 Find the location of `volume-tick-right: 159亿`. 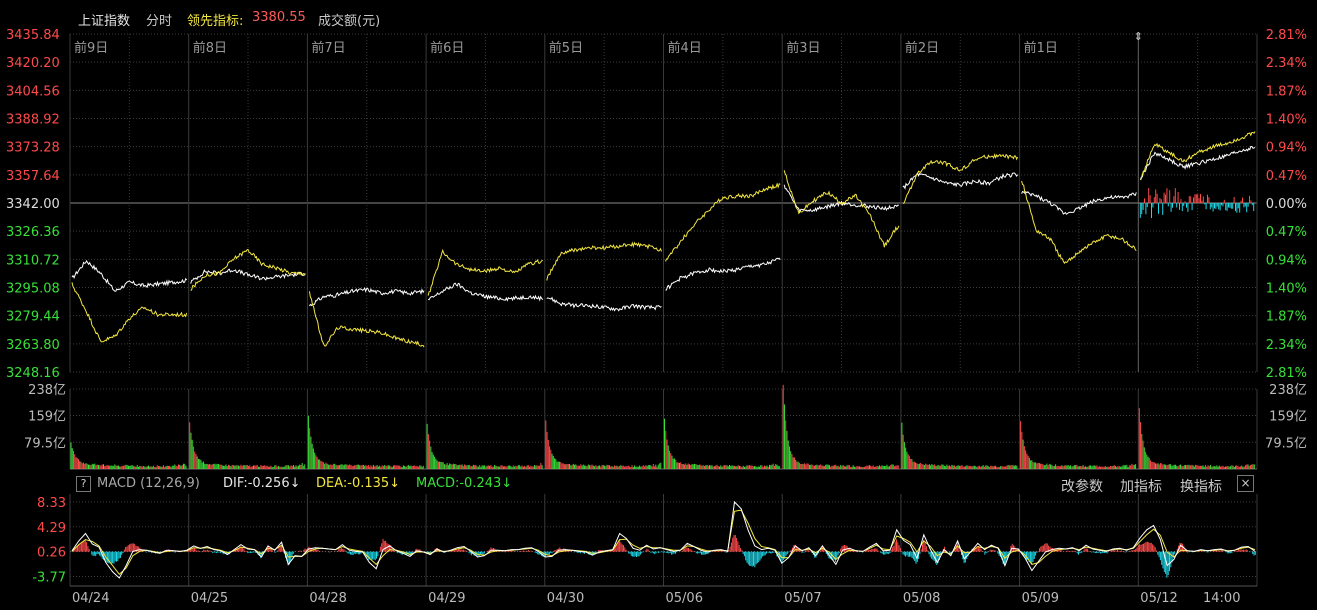

volume-tick-right: 159亿 is located at coordinates (1288, 417).